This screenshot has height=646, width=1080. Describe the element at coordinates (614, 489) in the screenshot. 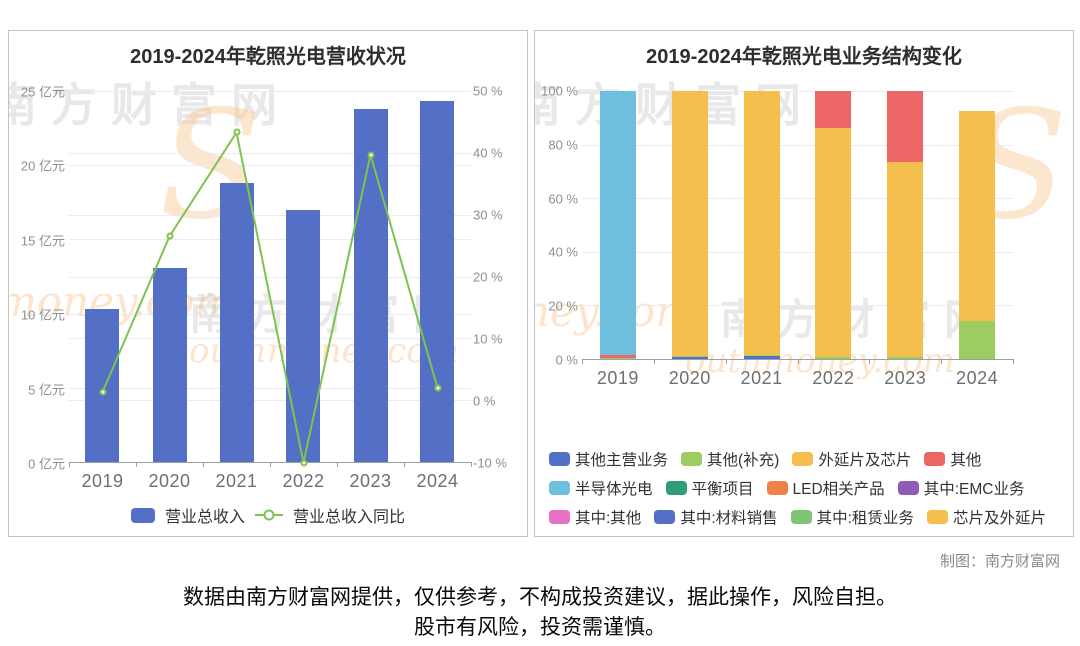

I see `legend-item-label: 半导体光电` at that location.